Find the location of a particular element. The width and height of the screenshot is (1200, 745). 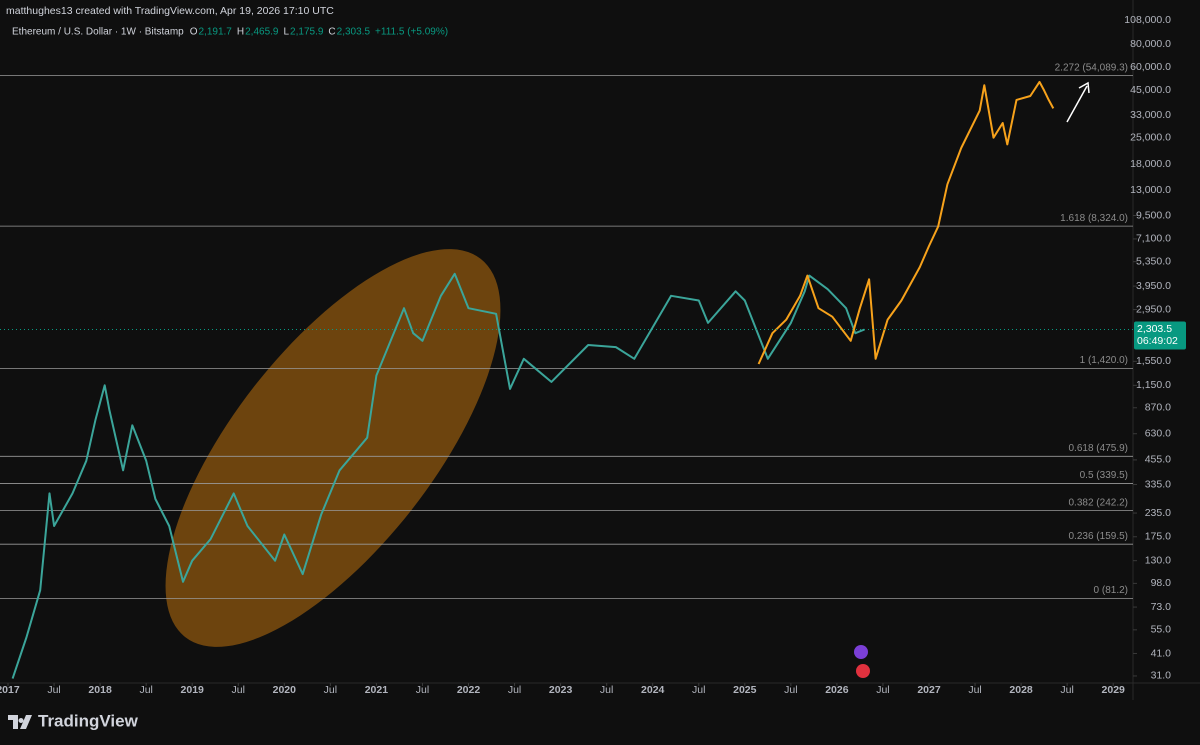

x-tick-label: 2021 is located at coordinates (377, 690).